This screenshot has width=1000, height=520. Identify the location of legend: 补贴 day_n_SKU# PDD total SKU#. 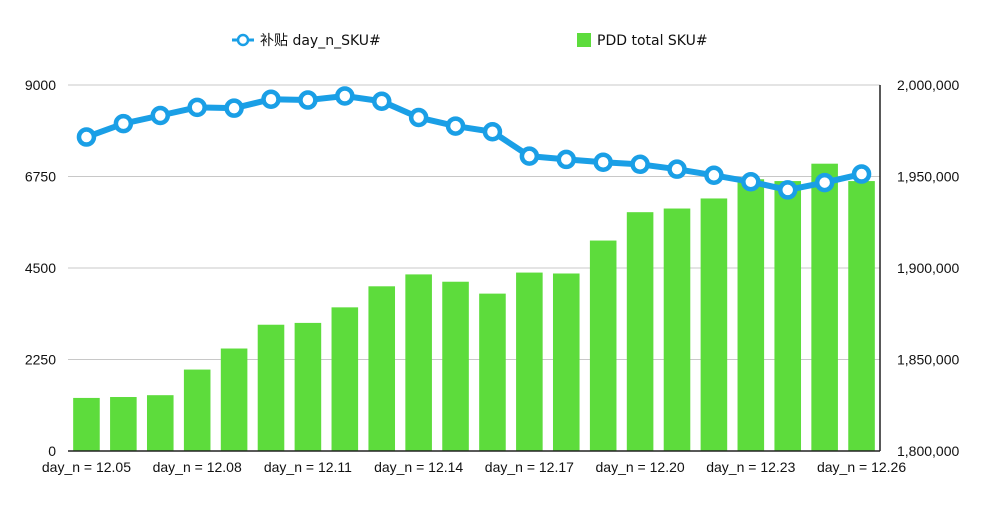
(470, 41).